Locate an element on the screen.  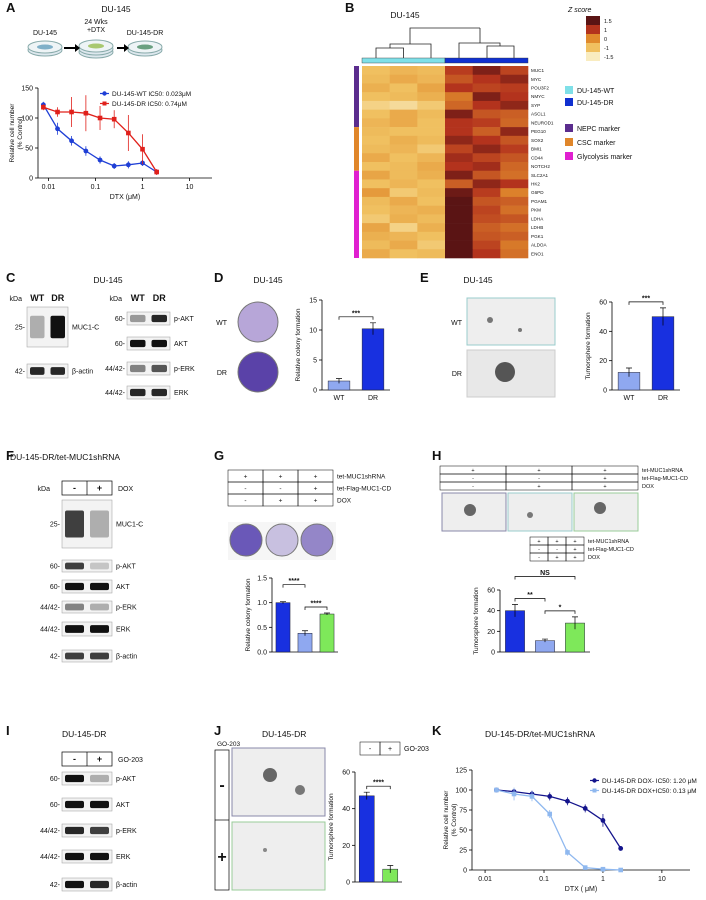
y-tick-label: 1.0 is located at coordinates (262, 603).